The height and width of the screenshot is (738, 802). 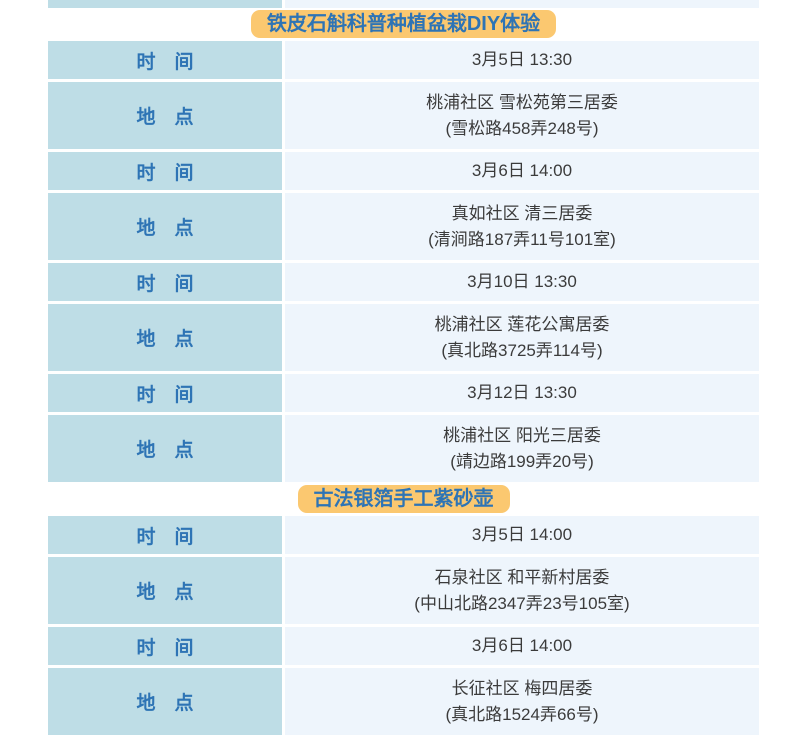 I want to click on place-line2: (真北路3725弄114号), so click(x=522, y=350).